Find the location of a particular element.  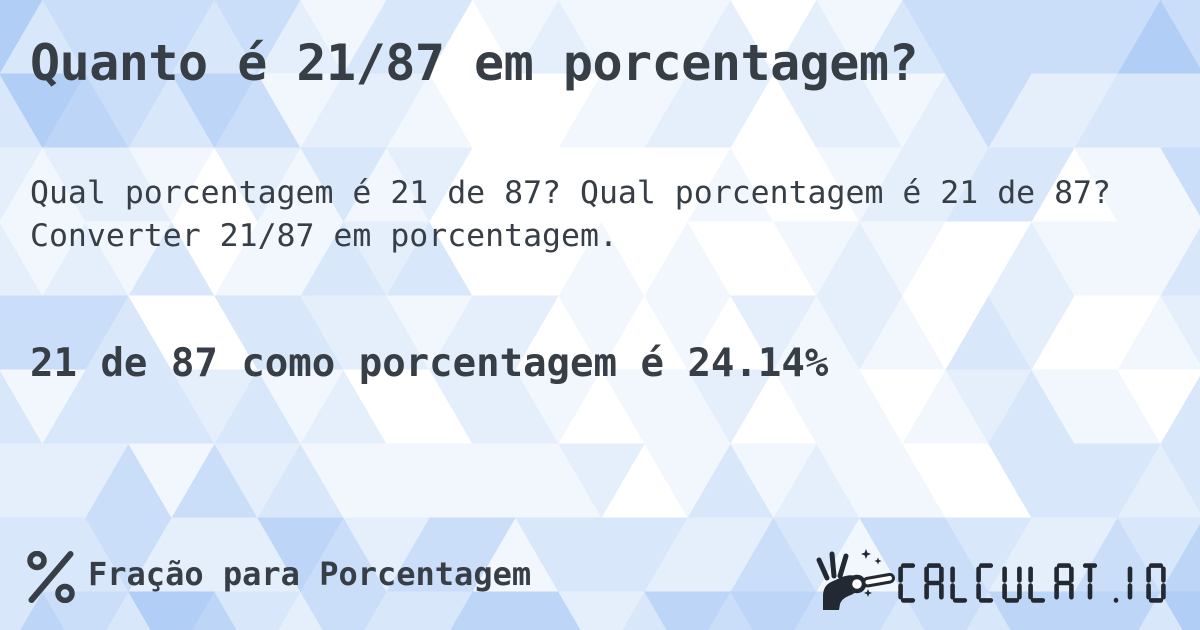

page-title: Quanto é 21/87 em porcentagem? is located at coordinates (474, 63).